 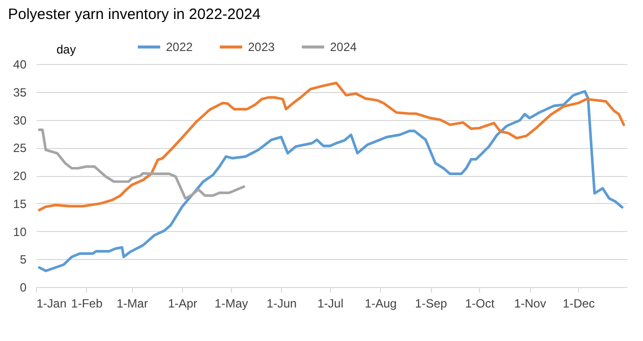 I want to click on legend-label: 2022, so click(x=180, y=47).